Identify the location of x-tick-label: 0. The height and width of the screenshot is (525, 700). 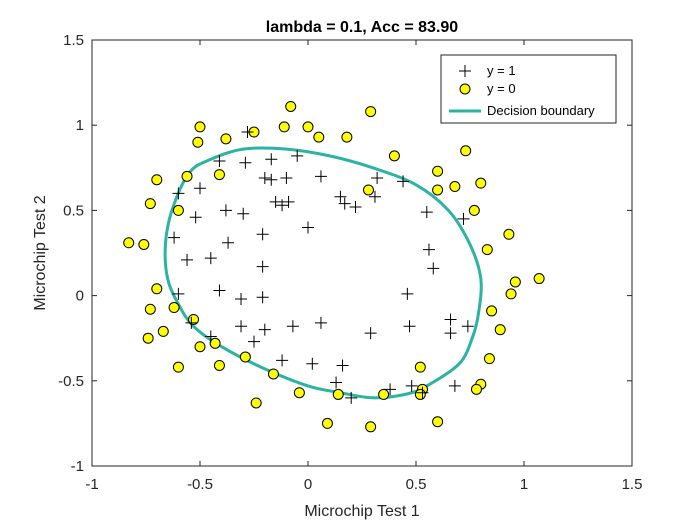
(308, 484).